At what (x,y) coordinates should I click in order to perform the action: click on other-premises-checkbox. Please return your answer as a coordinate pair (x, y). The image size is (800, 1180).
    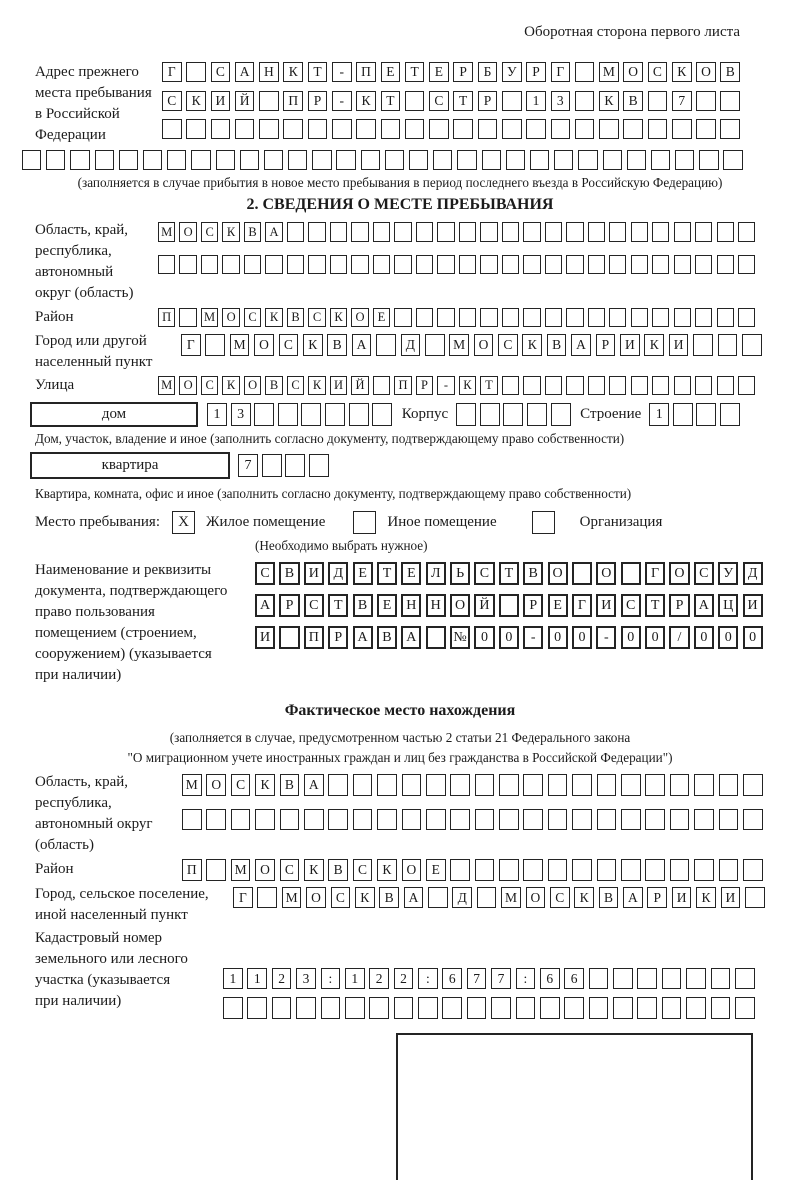
    Looking at the image, I should click on (365, 522).